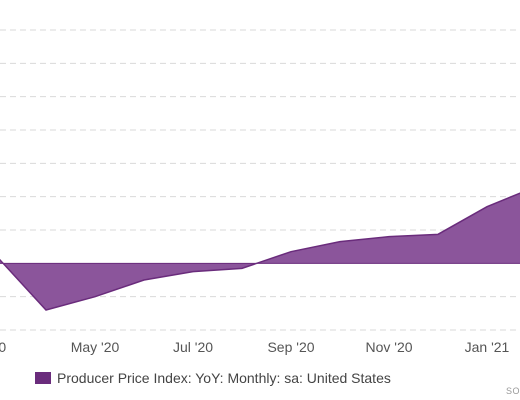  Describe the element at coordinates (43, 378) in the screenshot. I see `legend-swatch` at that location.